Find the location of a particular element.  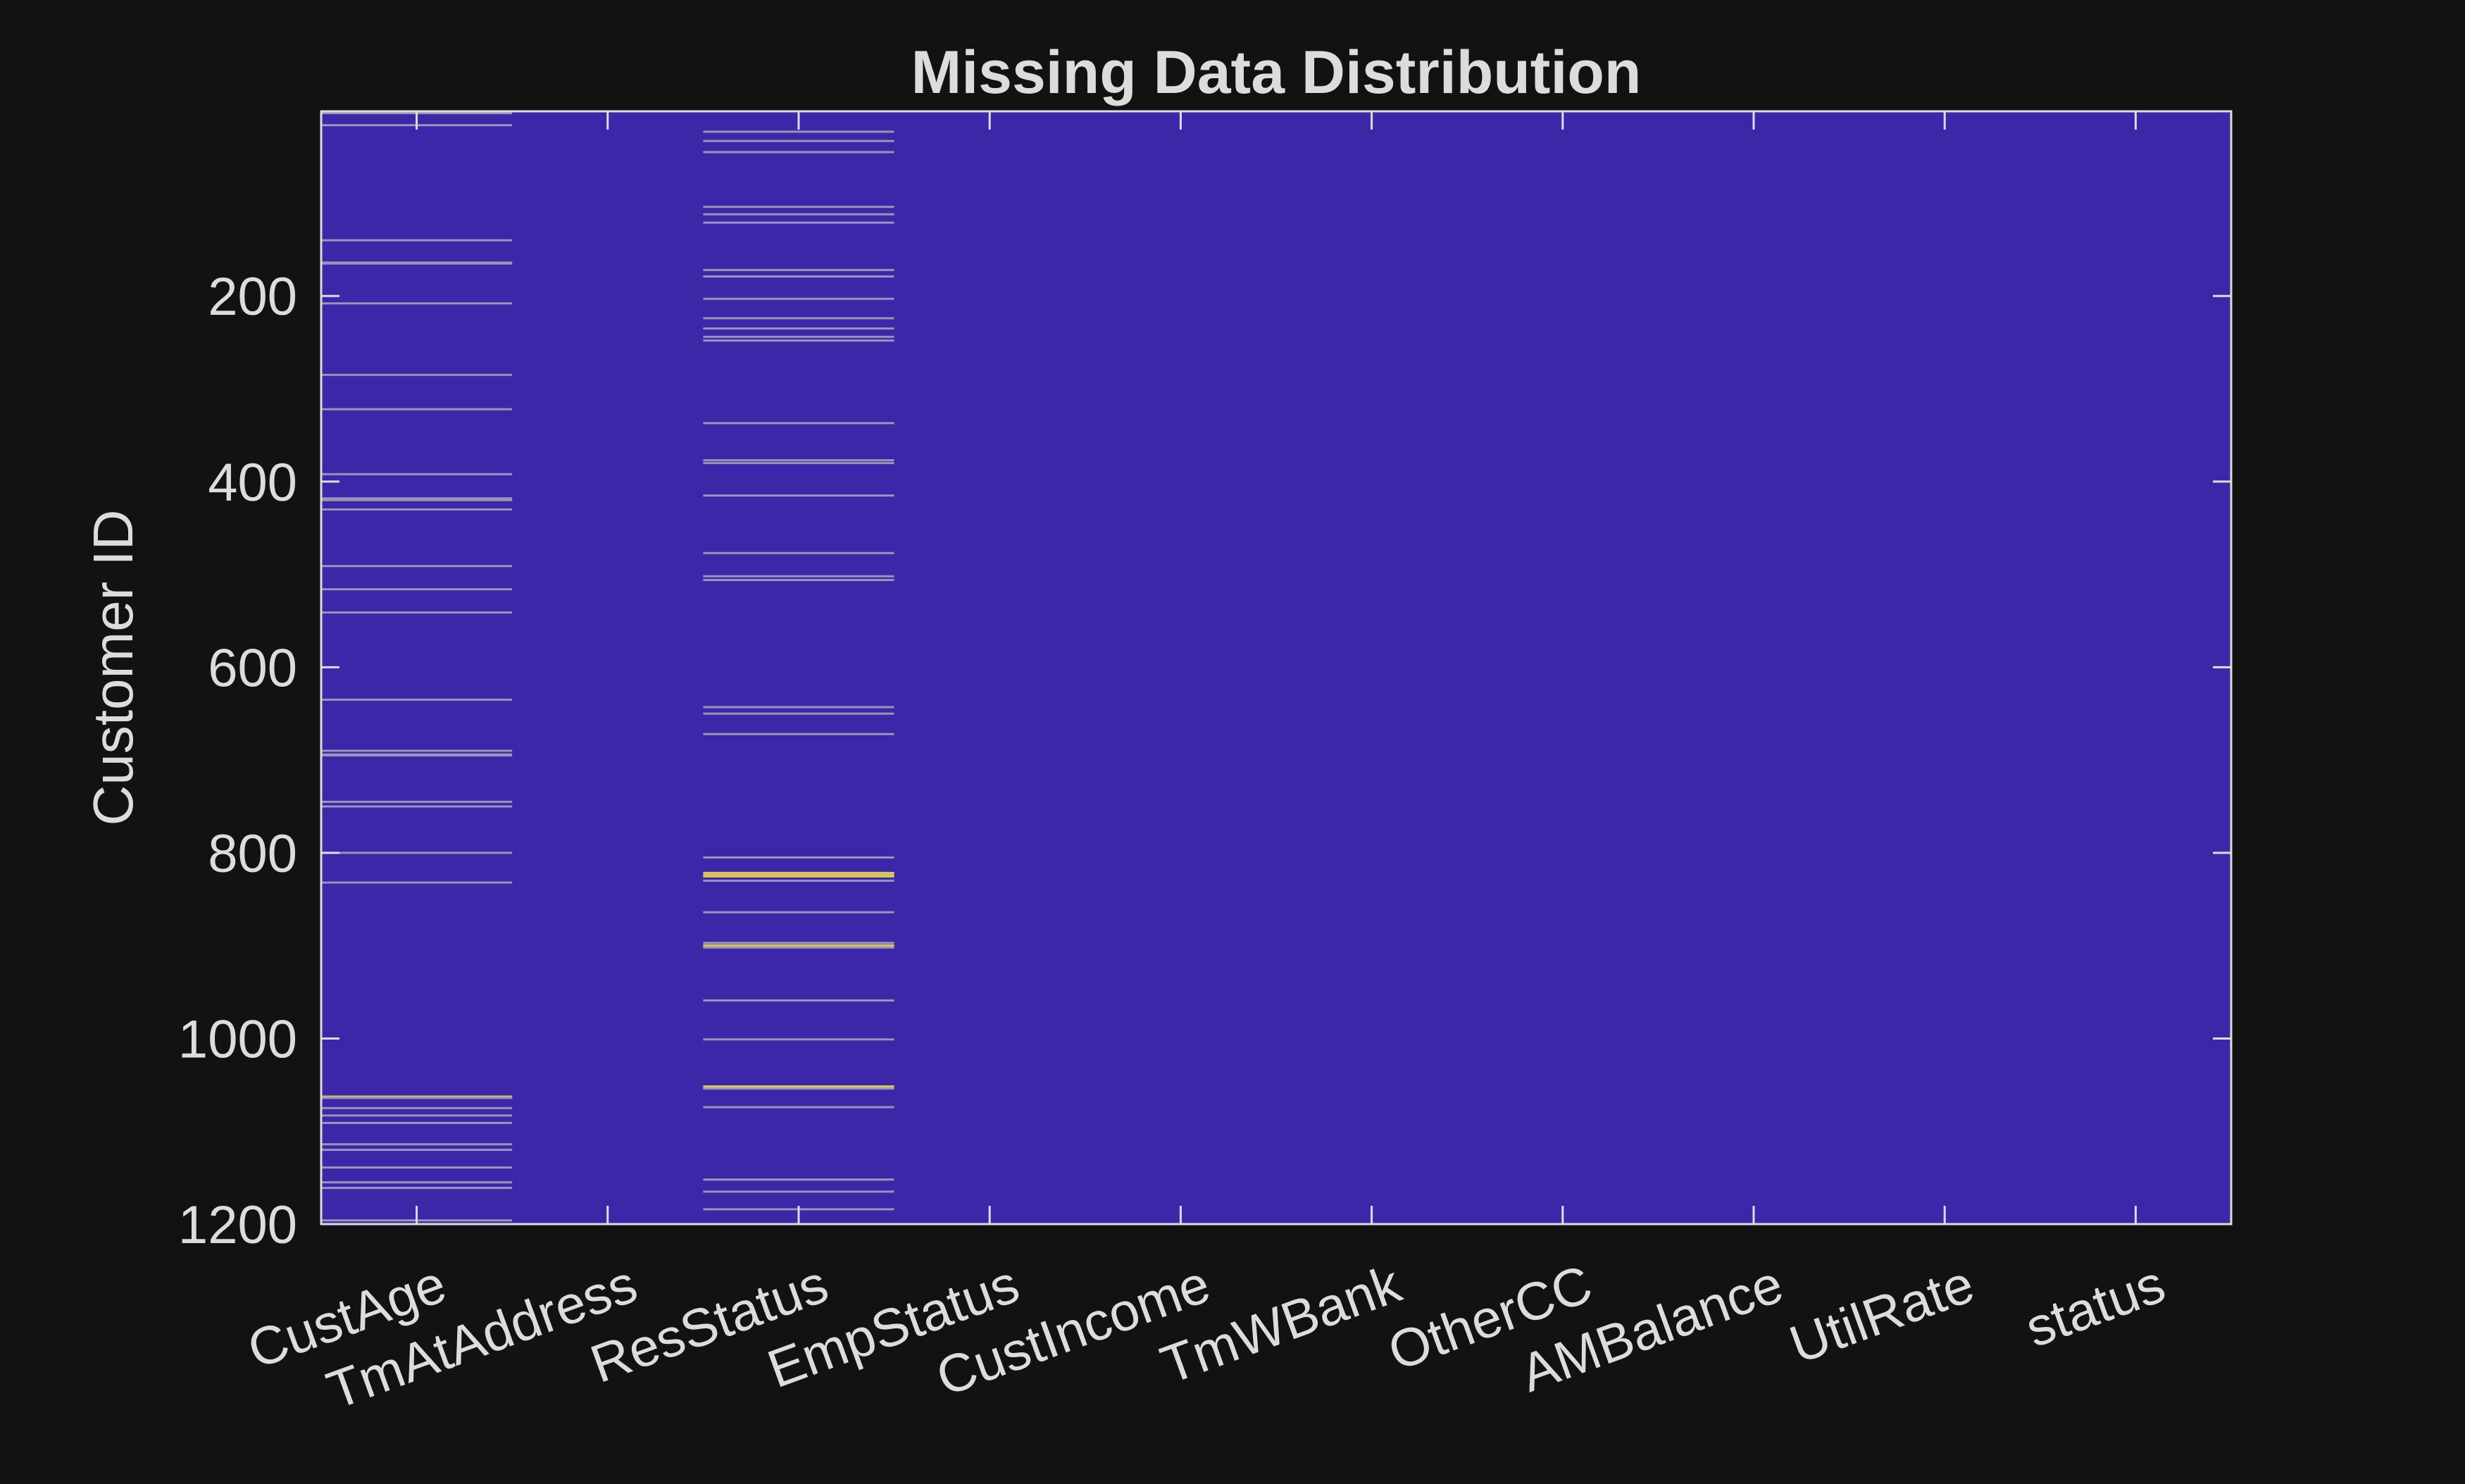

y-tick-label-800: 800 is located at coordinates (252, 854).